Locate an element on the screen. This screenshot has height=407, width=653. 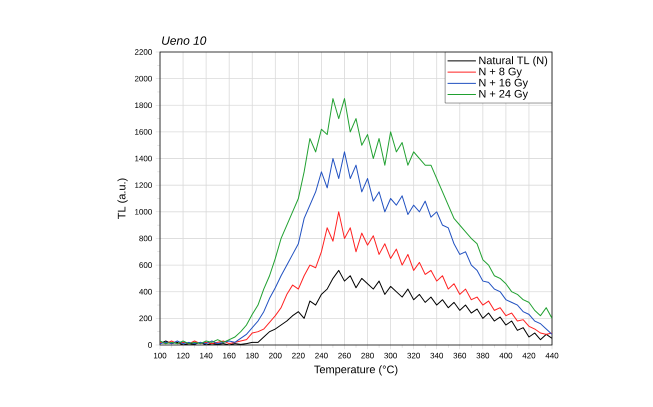
chart-title: Ueno 10 is located at coordinates (184, 40).